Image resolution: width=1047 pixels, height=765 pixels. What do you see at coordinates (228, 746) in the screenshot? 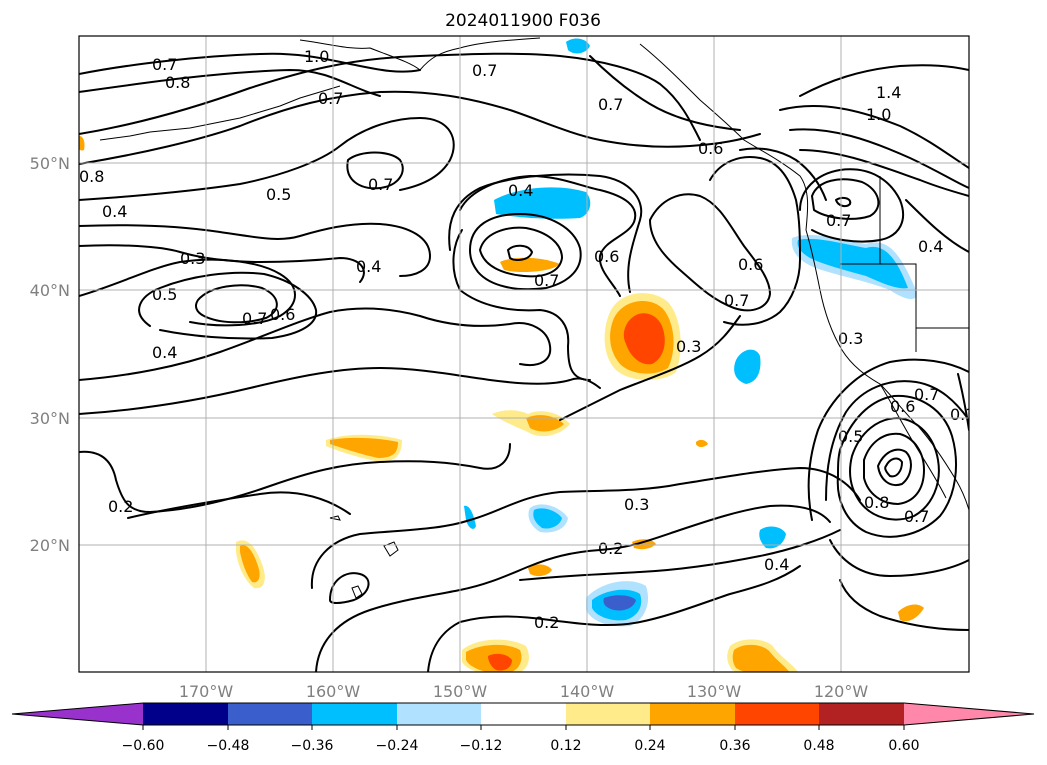
I see `colorbar-tick-label: −0.48` at bounding box center [228, 746].